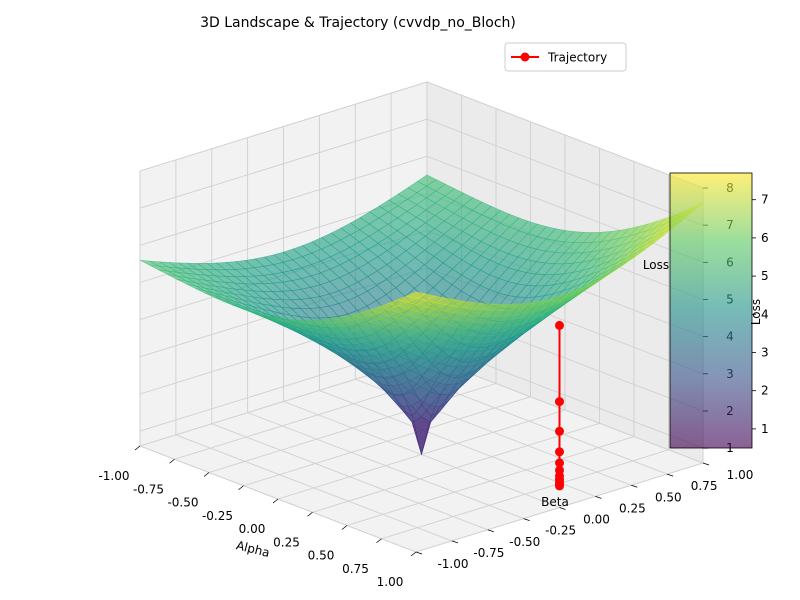 The image size is (800, 600). What do you see at coordinates (217, 516) in the screenshot?
I see `x-tick-label-3: -0.25` at bounding box center [217, 516].